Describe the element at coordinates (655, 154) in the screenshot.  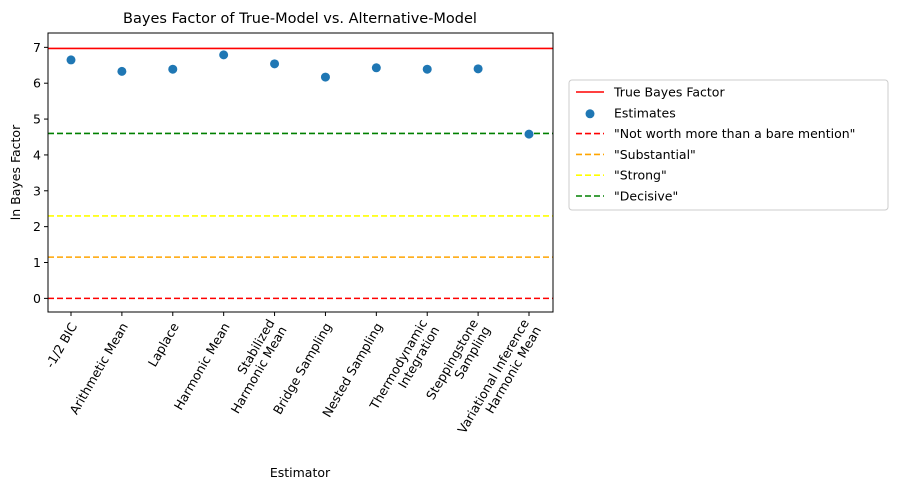
I see `legend-label: "Substantial"` at that location.